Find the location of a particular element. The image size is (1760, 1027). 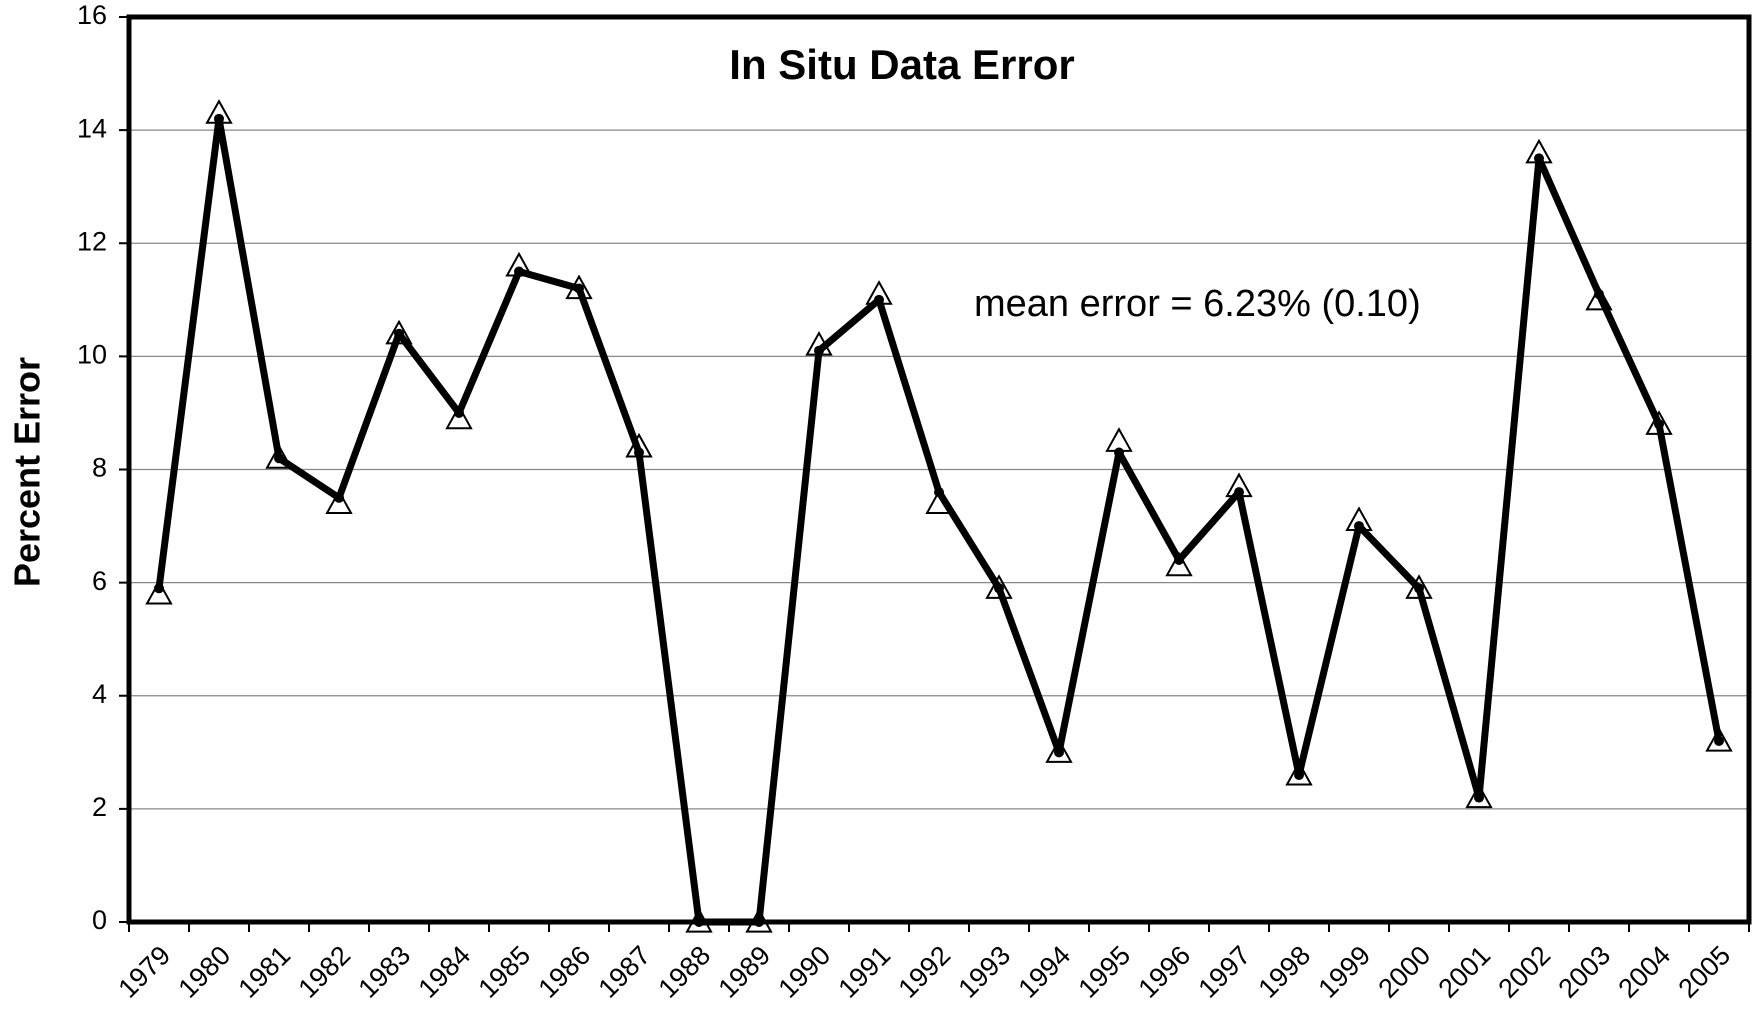

y-tick-label: 16 is located at coordinates (92, 15).